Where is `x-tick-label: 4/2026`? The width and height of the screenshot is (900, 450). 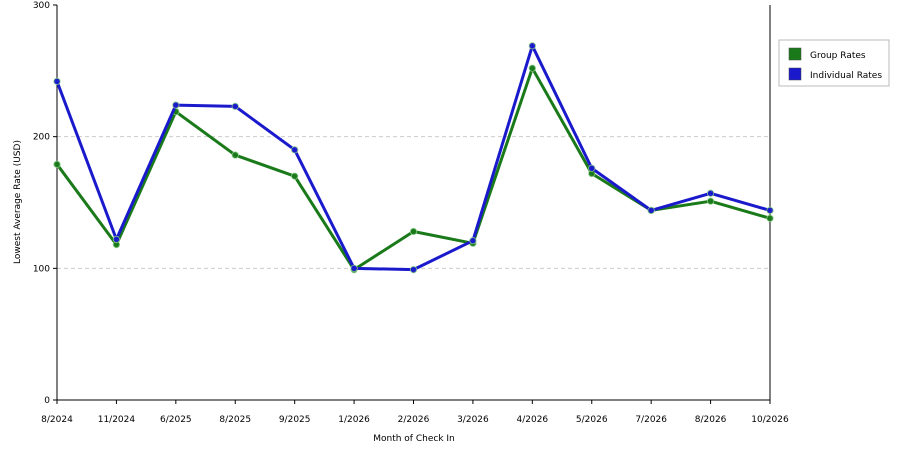
x-tick-label: 4/2026 is located at coordinates (532, 420).